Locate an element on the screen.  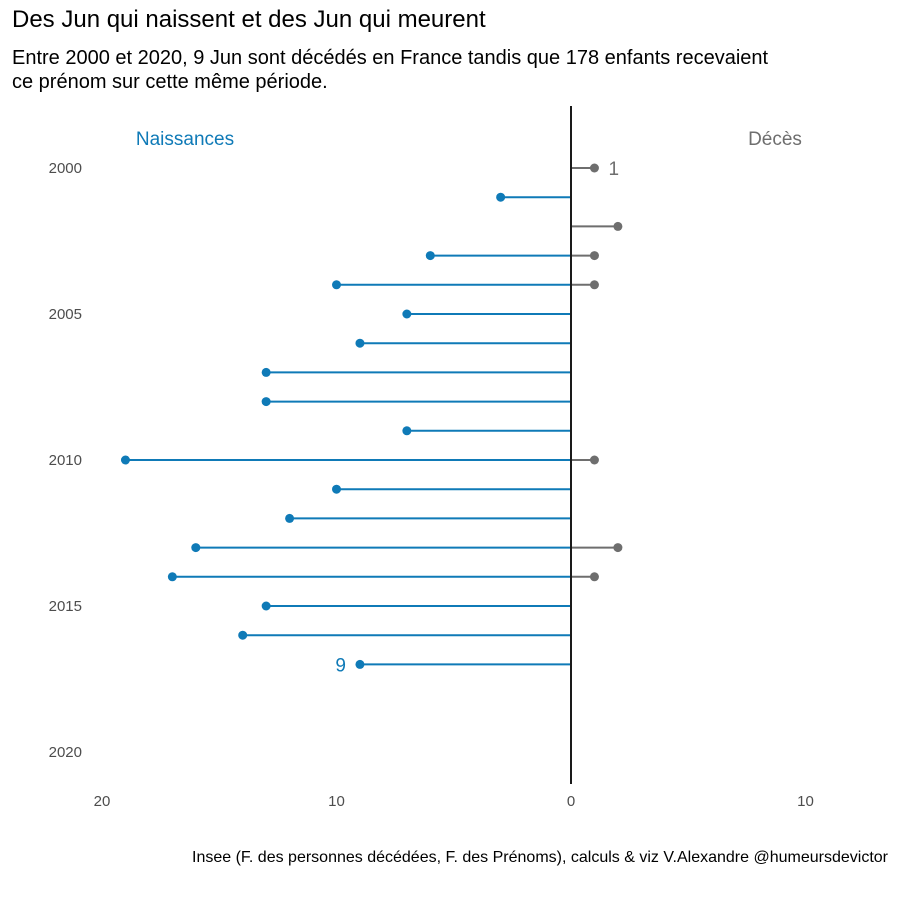
y-axis-ticks: 2000 2005 2010 2015 2020 is located at coordinates (65, 460).